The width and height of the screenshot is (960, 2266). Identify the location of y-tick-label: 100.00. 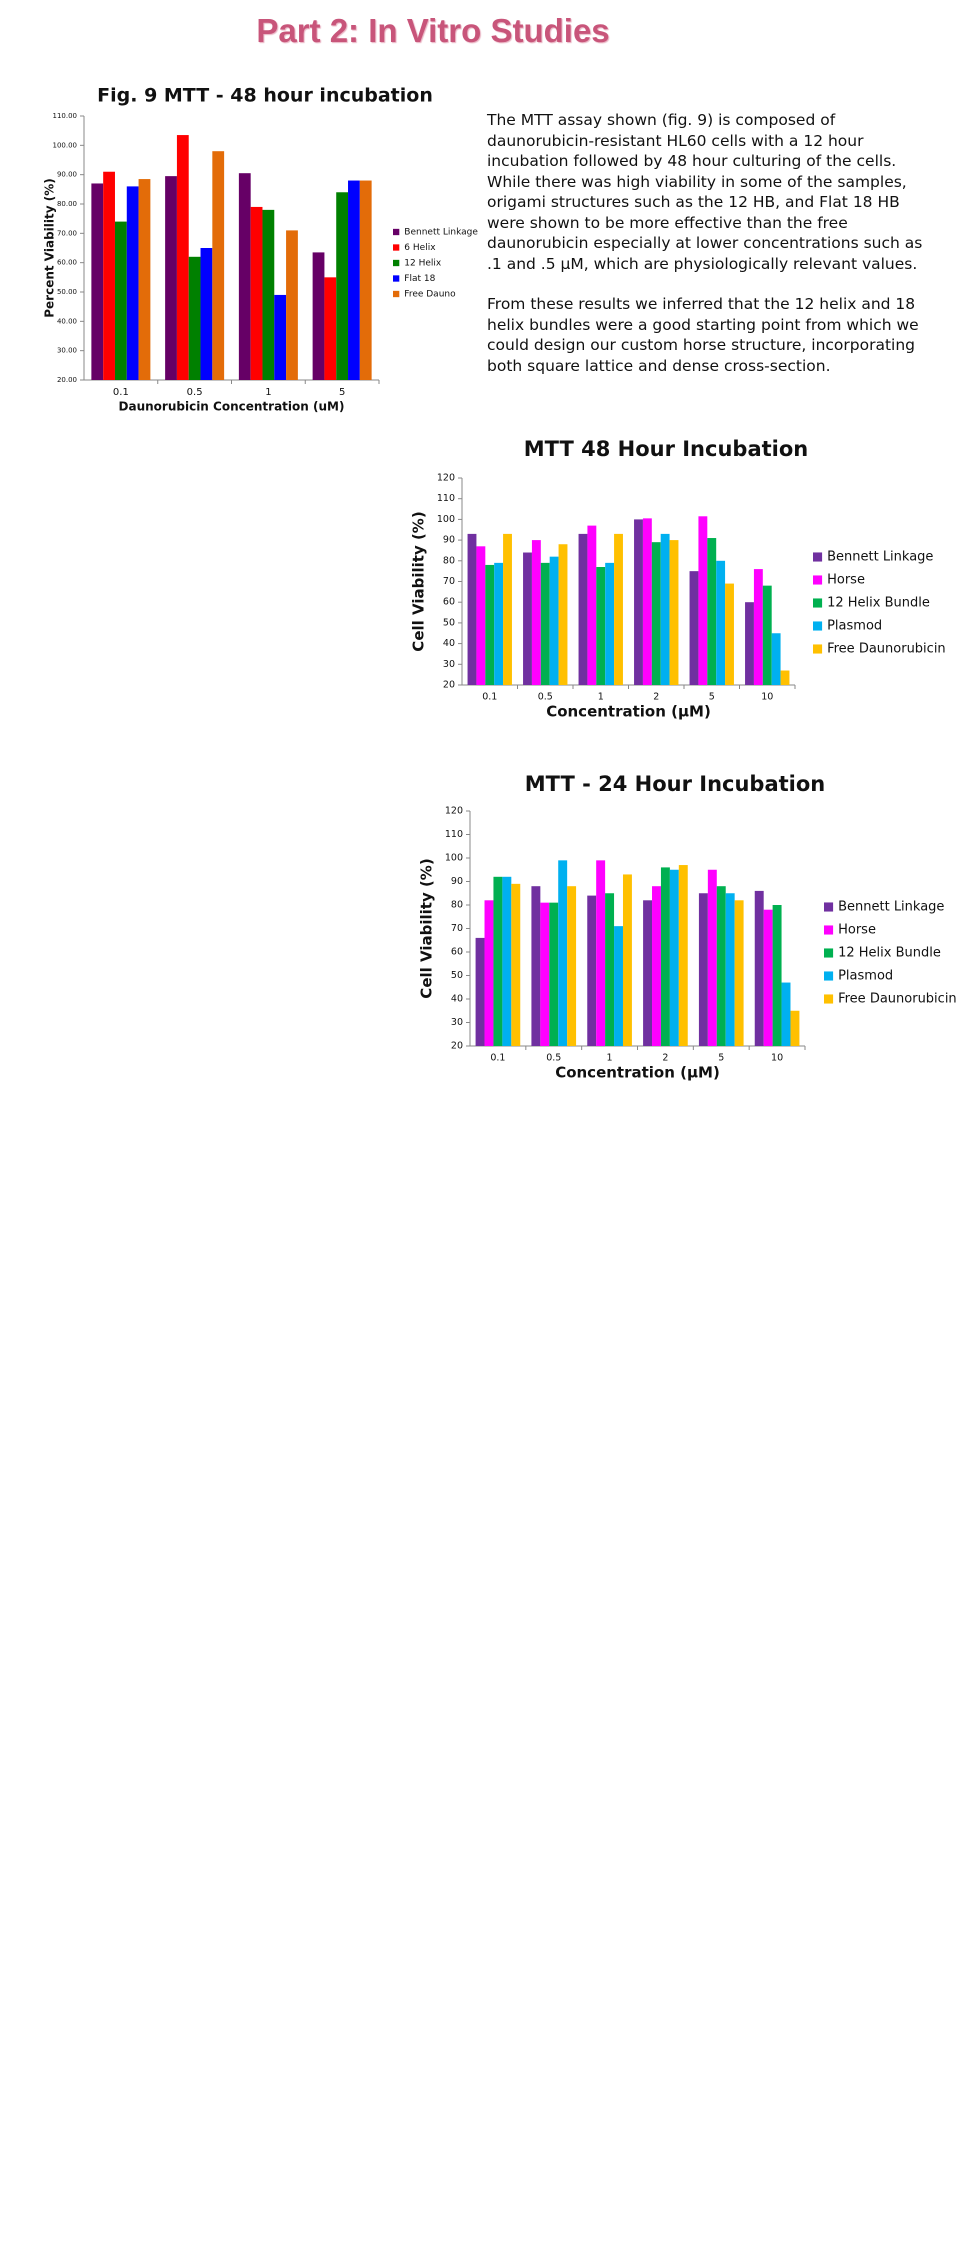
(65, 145).